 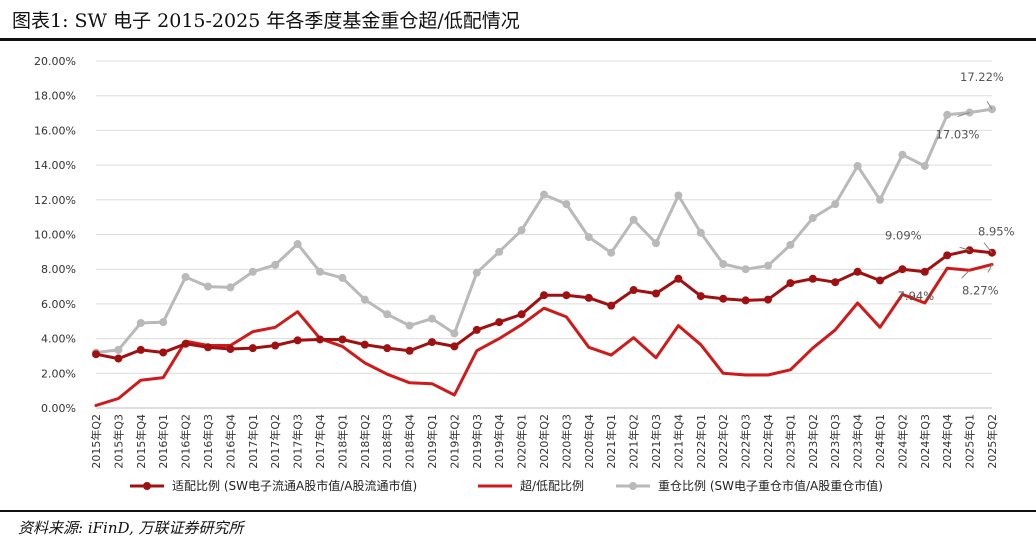 What do you see at coordinates (58, 269) in the screenshot?
I see `y-tick-label: 8.00%` at bounding box center [58, 269].